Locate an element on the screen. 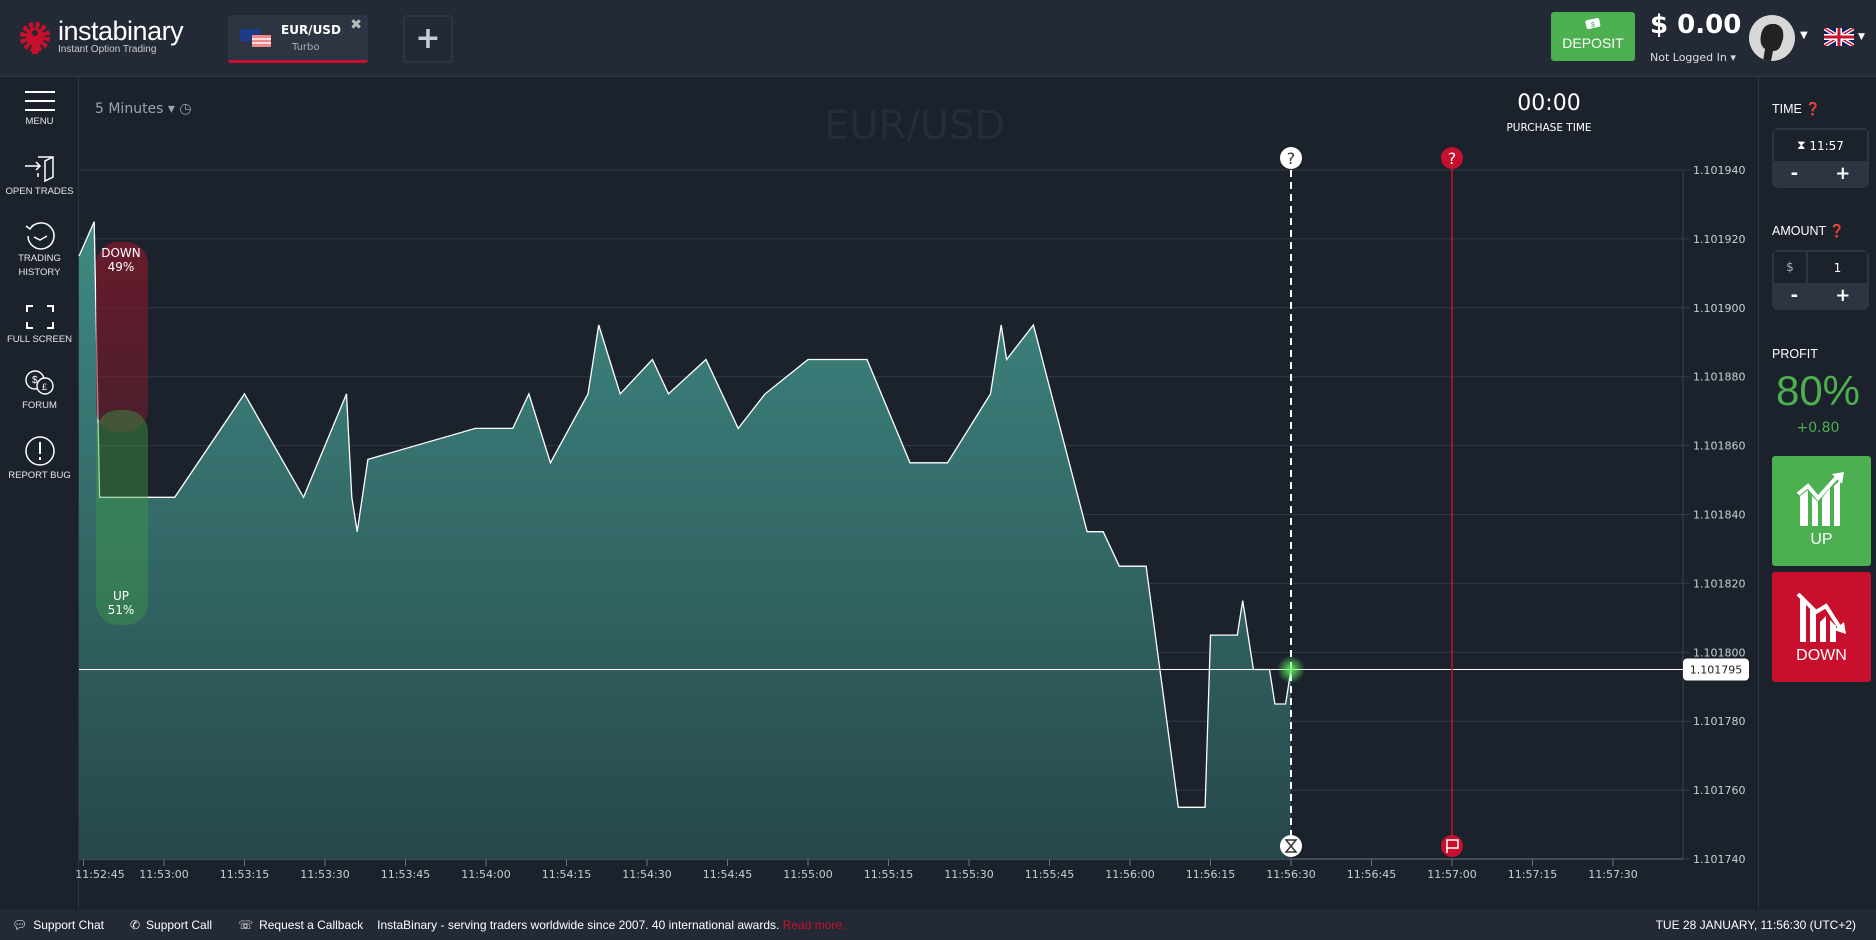 This screenshot has height=940, width=1876. time-plus-button: + is located at coordinates (1843, 173).